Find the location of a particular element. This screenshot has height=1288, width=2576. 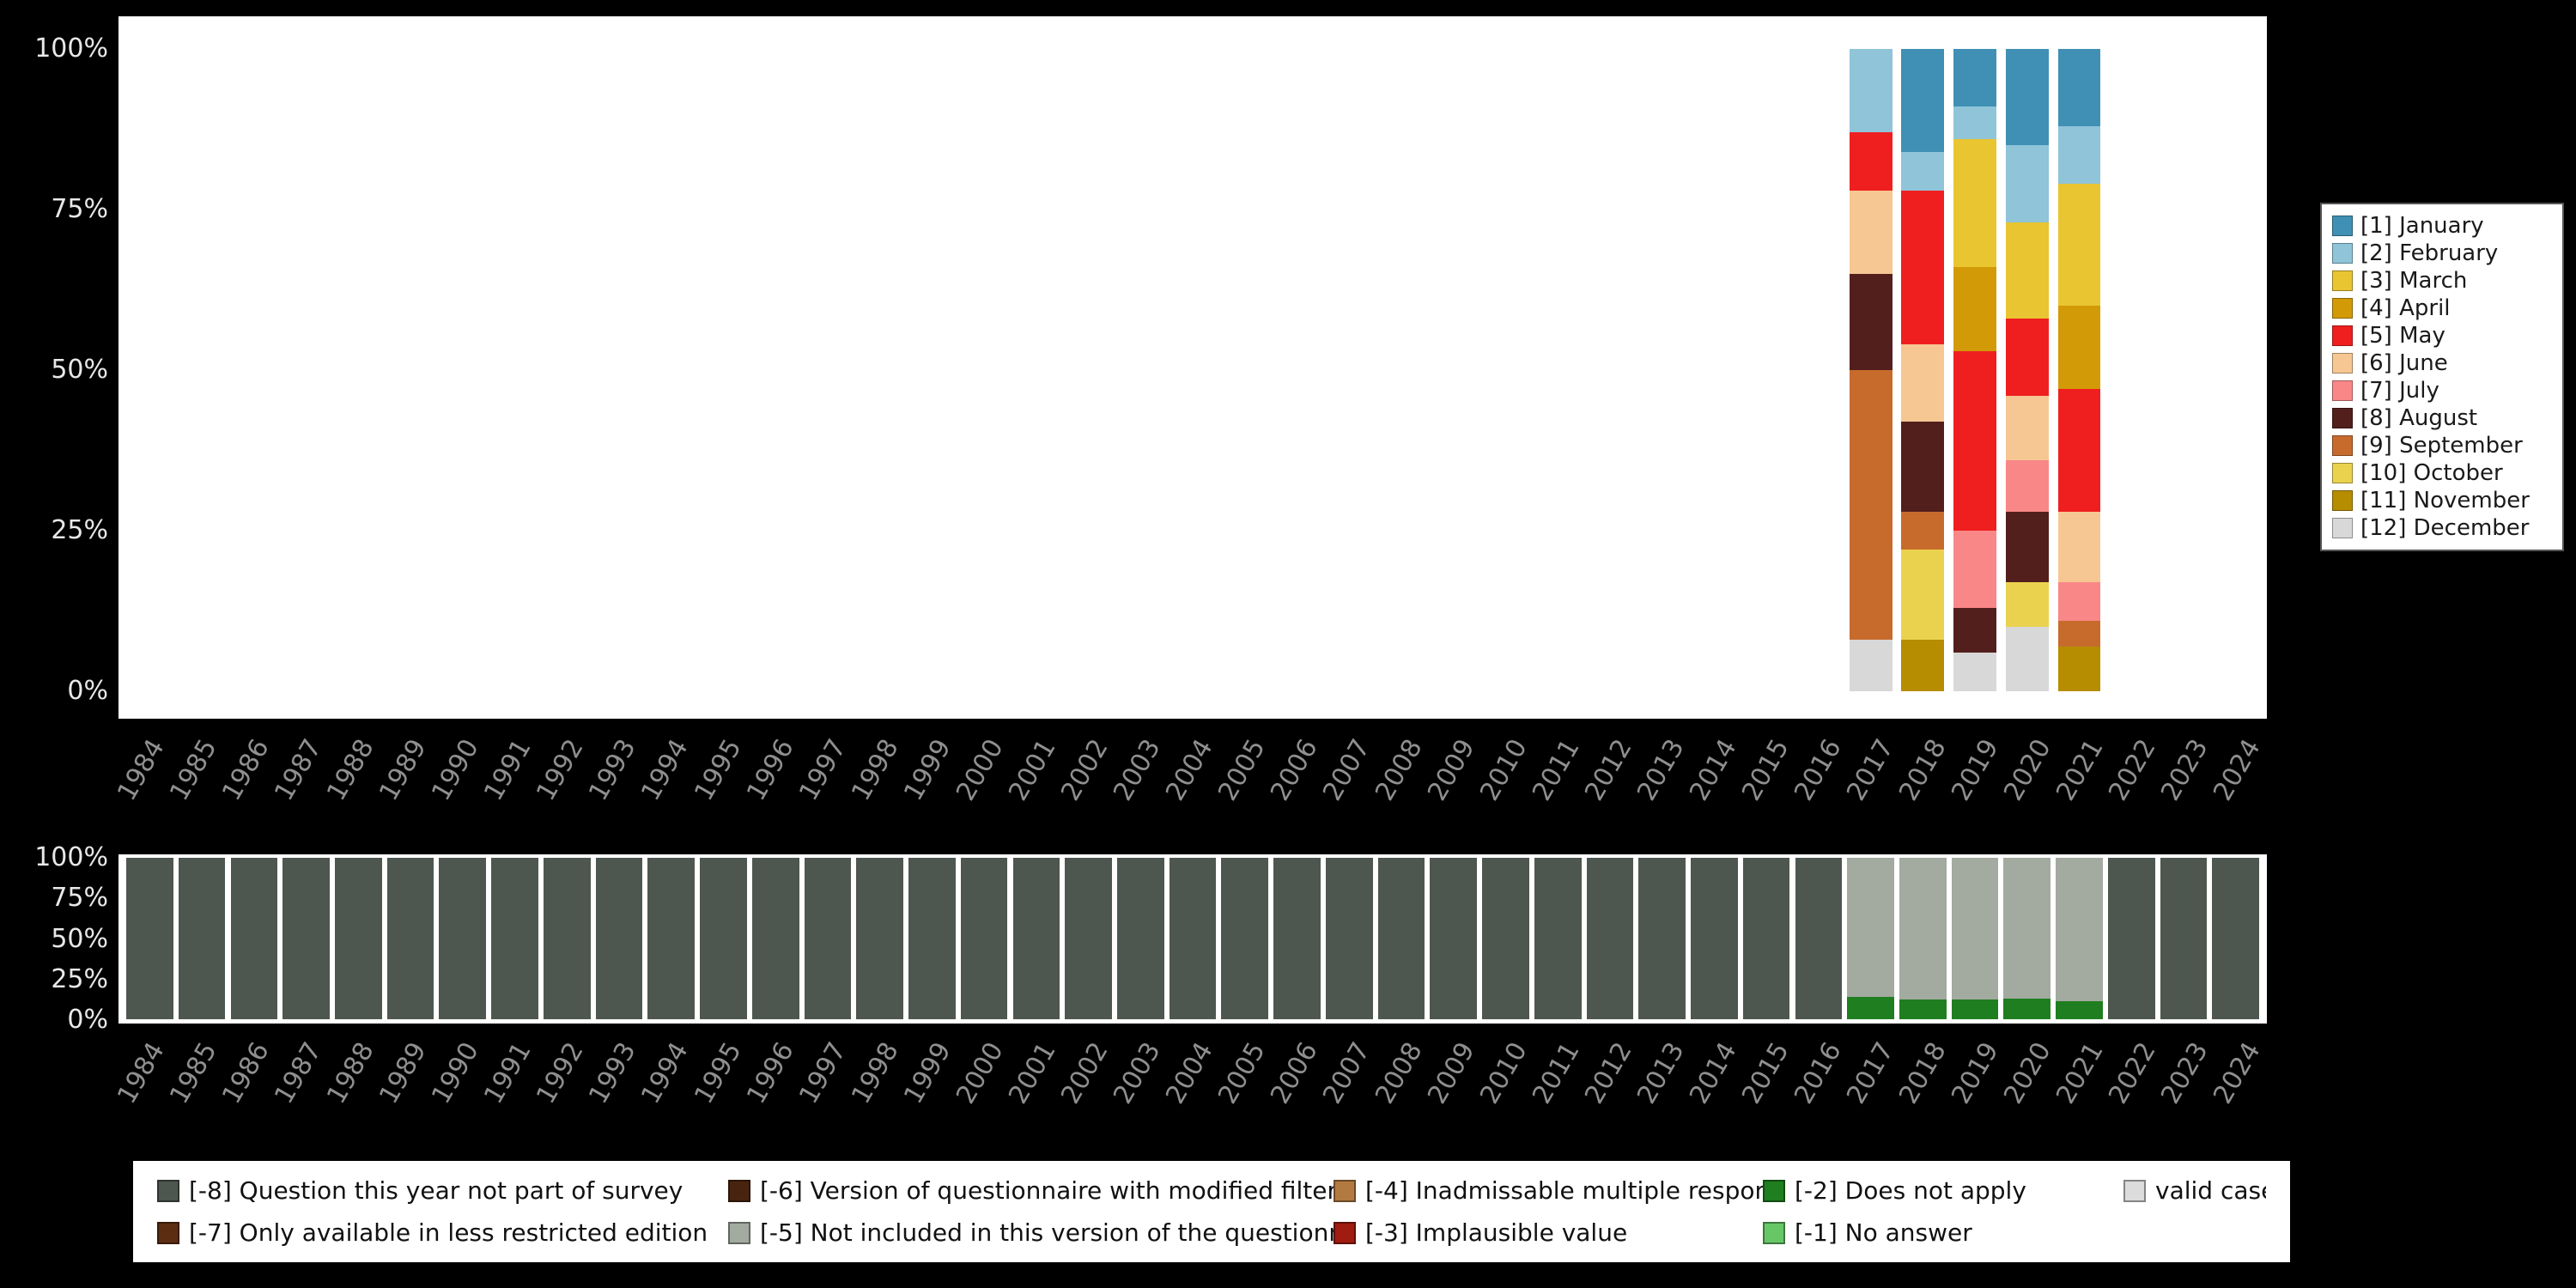

months-x-tick-label: 2012 is located at coordinates (1609, 770).